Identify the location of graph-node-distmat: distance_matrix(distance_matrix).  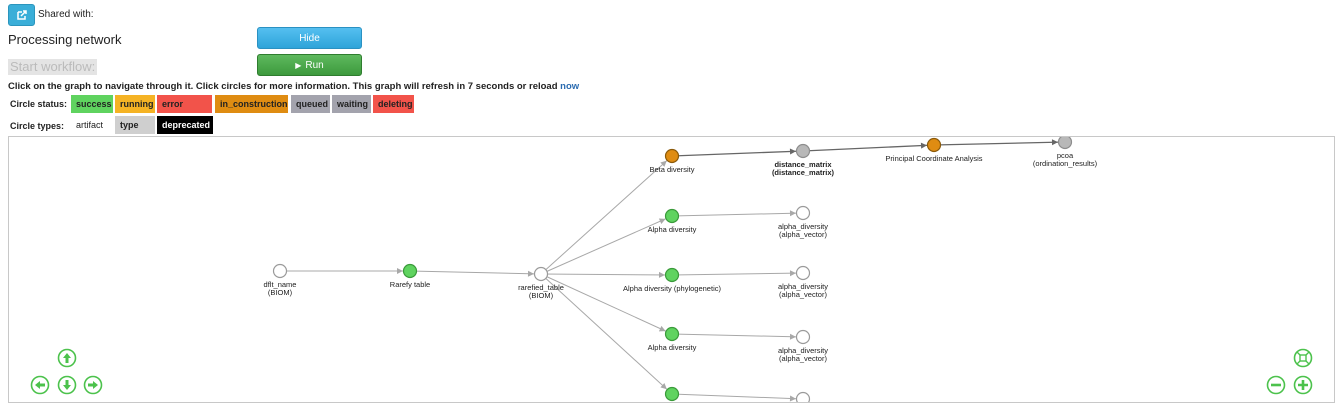
(803, 160).